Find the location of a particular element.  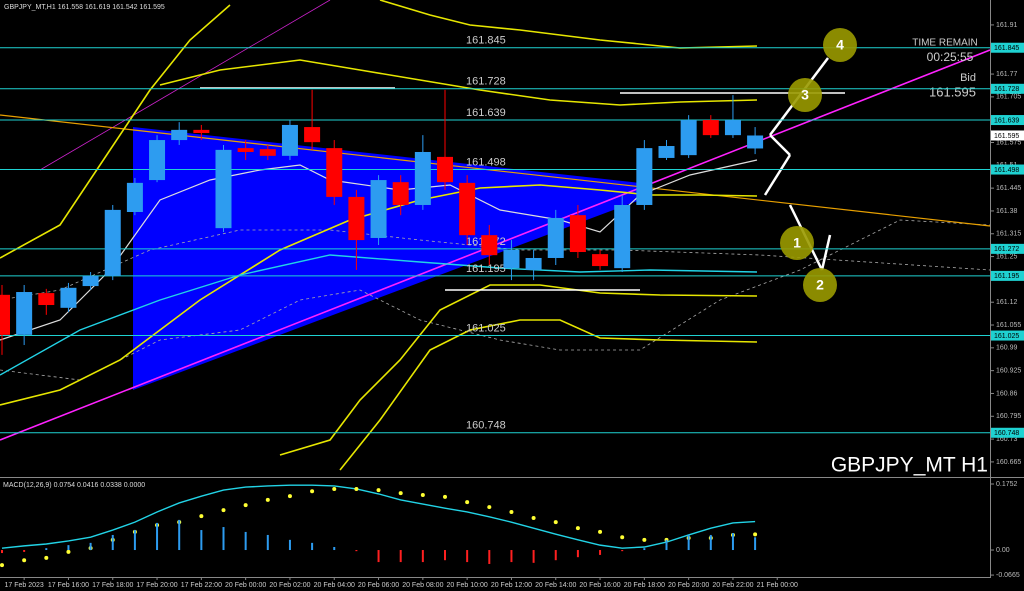

y-tick-label: 160.73 is located at coordinates (1007, 439).